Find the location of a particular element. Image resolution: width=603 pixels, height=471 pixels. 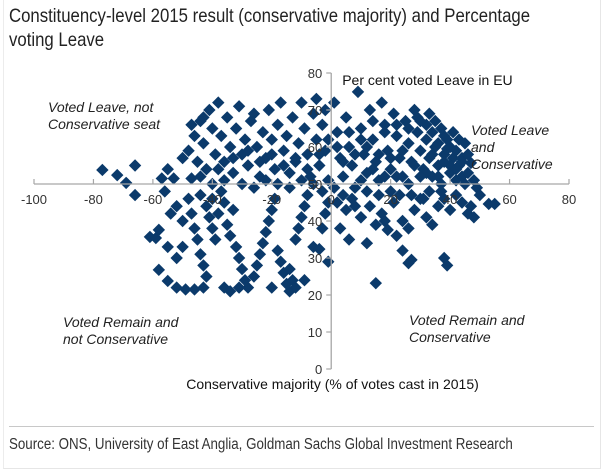

annotation-line: Conservative is located at coordinates (512, 164).